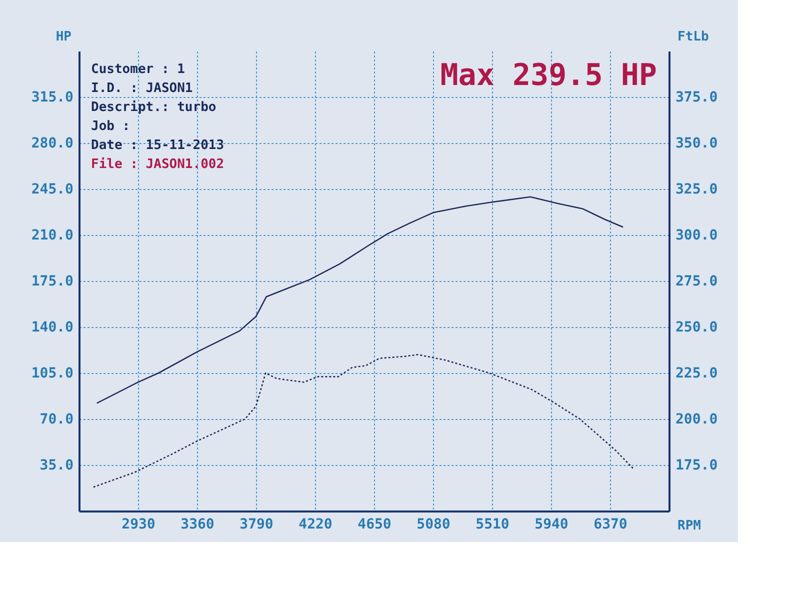 The image size is (800, 600). Describe the element at coordinates (52, 282) in the screenshot. I see `y-tick-label: 175.0` at that location.